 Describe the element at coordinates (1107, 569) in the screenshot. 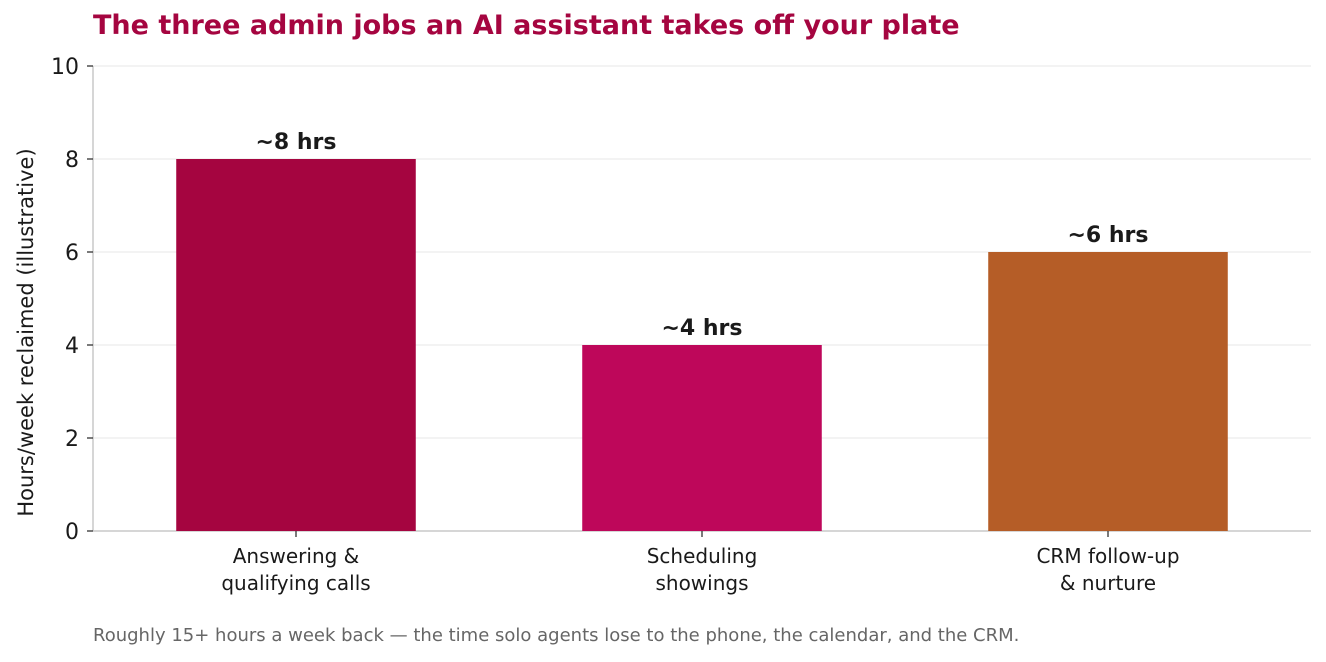

I see `x-tick-label: CRM follow-up & nurture` at that location.